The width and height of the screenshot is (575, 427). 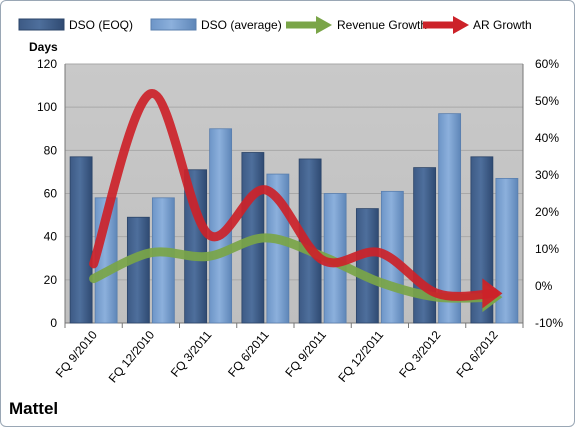 What do you see at coordinates (241, 25) in the screenshot?
I see `legend-label-dso-average: DSO (average)` at bounding box center [241, 25].